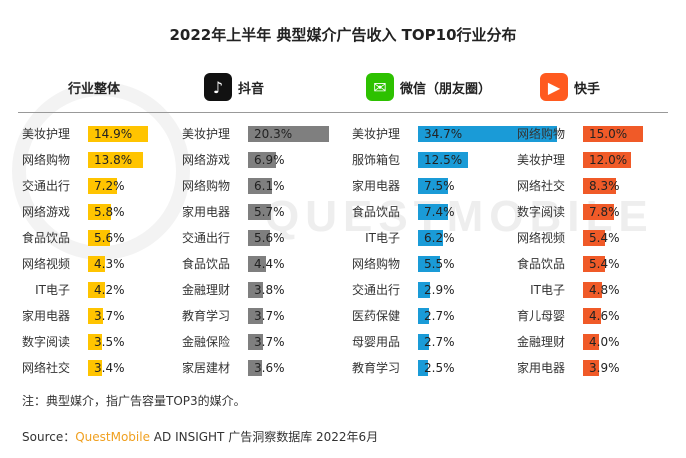 This screenshot has height=458, width=686. What do you see at coordinates (205, 368) in the screenshot?
I see `category-label: 家居建材` at bounding box center [205, 368].